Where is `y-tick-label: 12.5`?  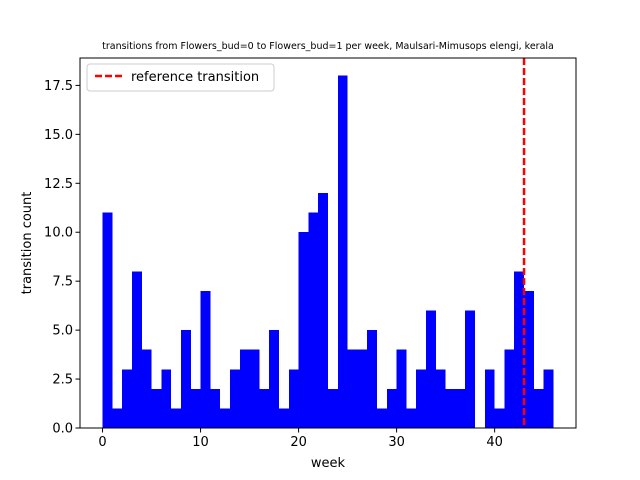 y-tick-label: 12.5 is located at coordinates (58, 184).